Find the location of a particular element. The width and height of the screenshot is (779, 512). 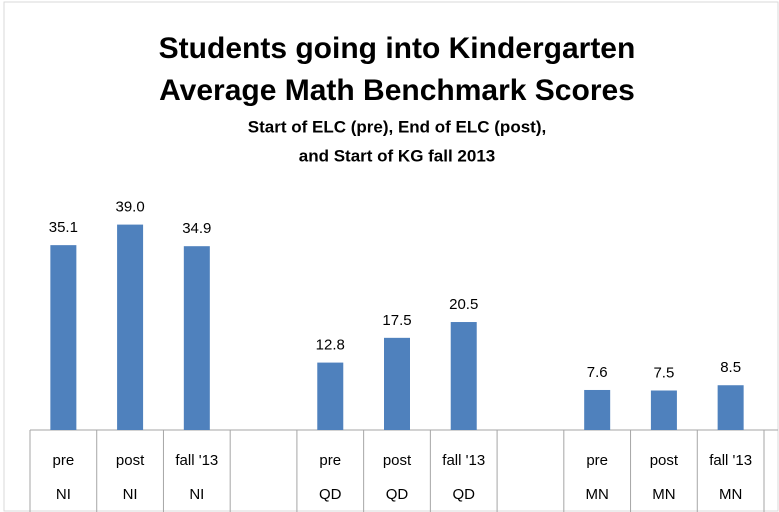

data-label: 12.8 is located at coordinates (330, 345).